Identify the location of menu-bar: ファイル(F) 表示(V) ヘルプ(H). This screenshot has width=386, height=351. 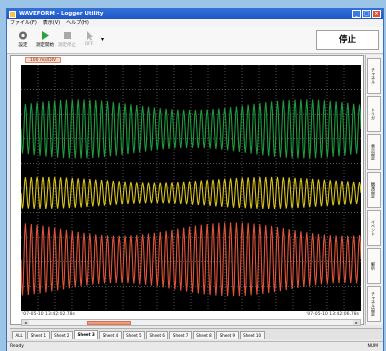
(195, 23).